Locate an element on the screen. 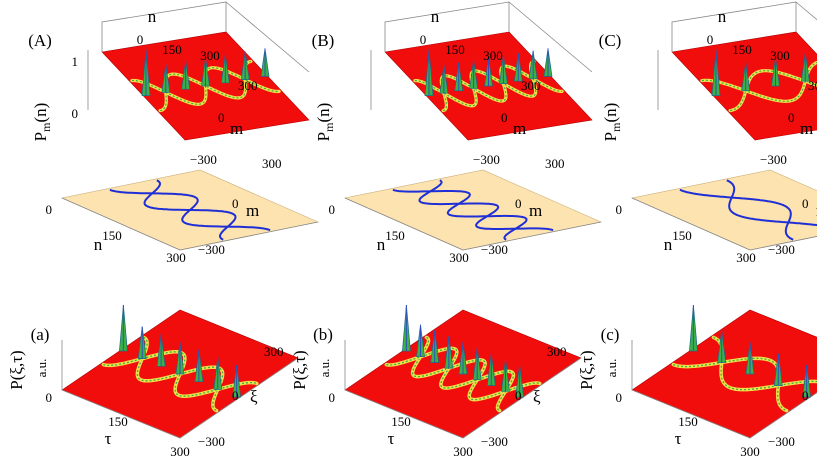 Image resolution: width=817 pixels, height=465 pixels. panel-label: (B) is located at coordinates (323, 40).